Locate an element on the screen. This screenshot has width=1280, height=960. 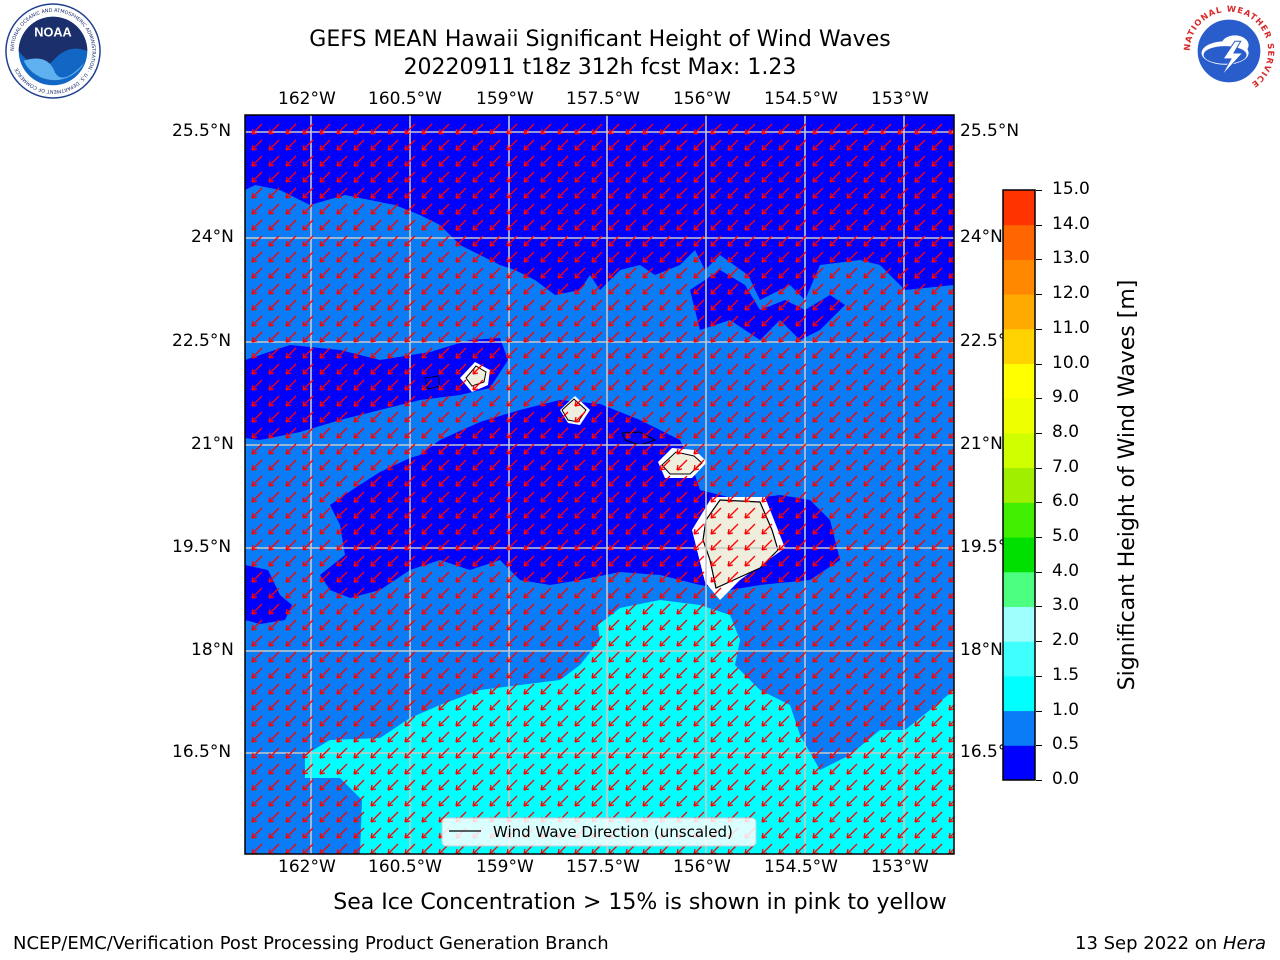
lat-label-right: 21°N is located at coordinates (981, 444).